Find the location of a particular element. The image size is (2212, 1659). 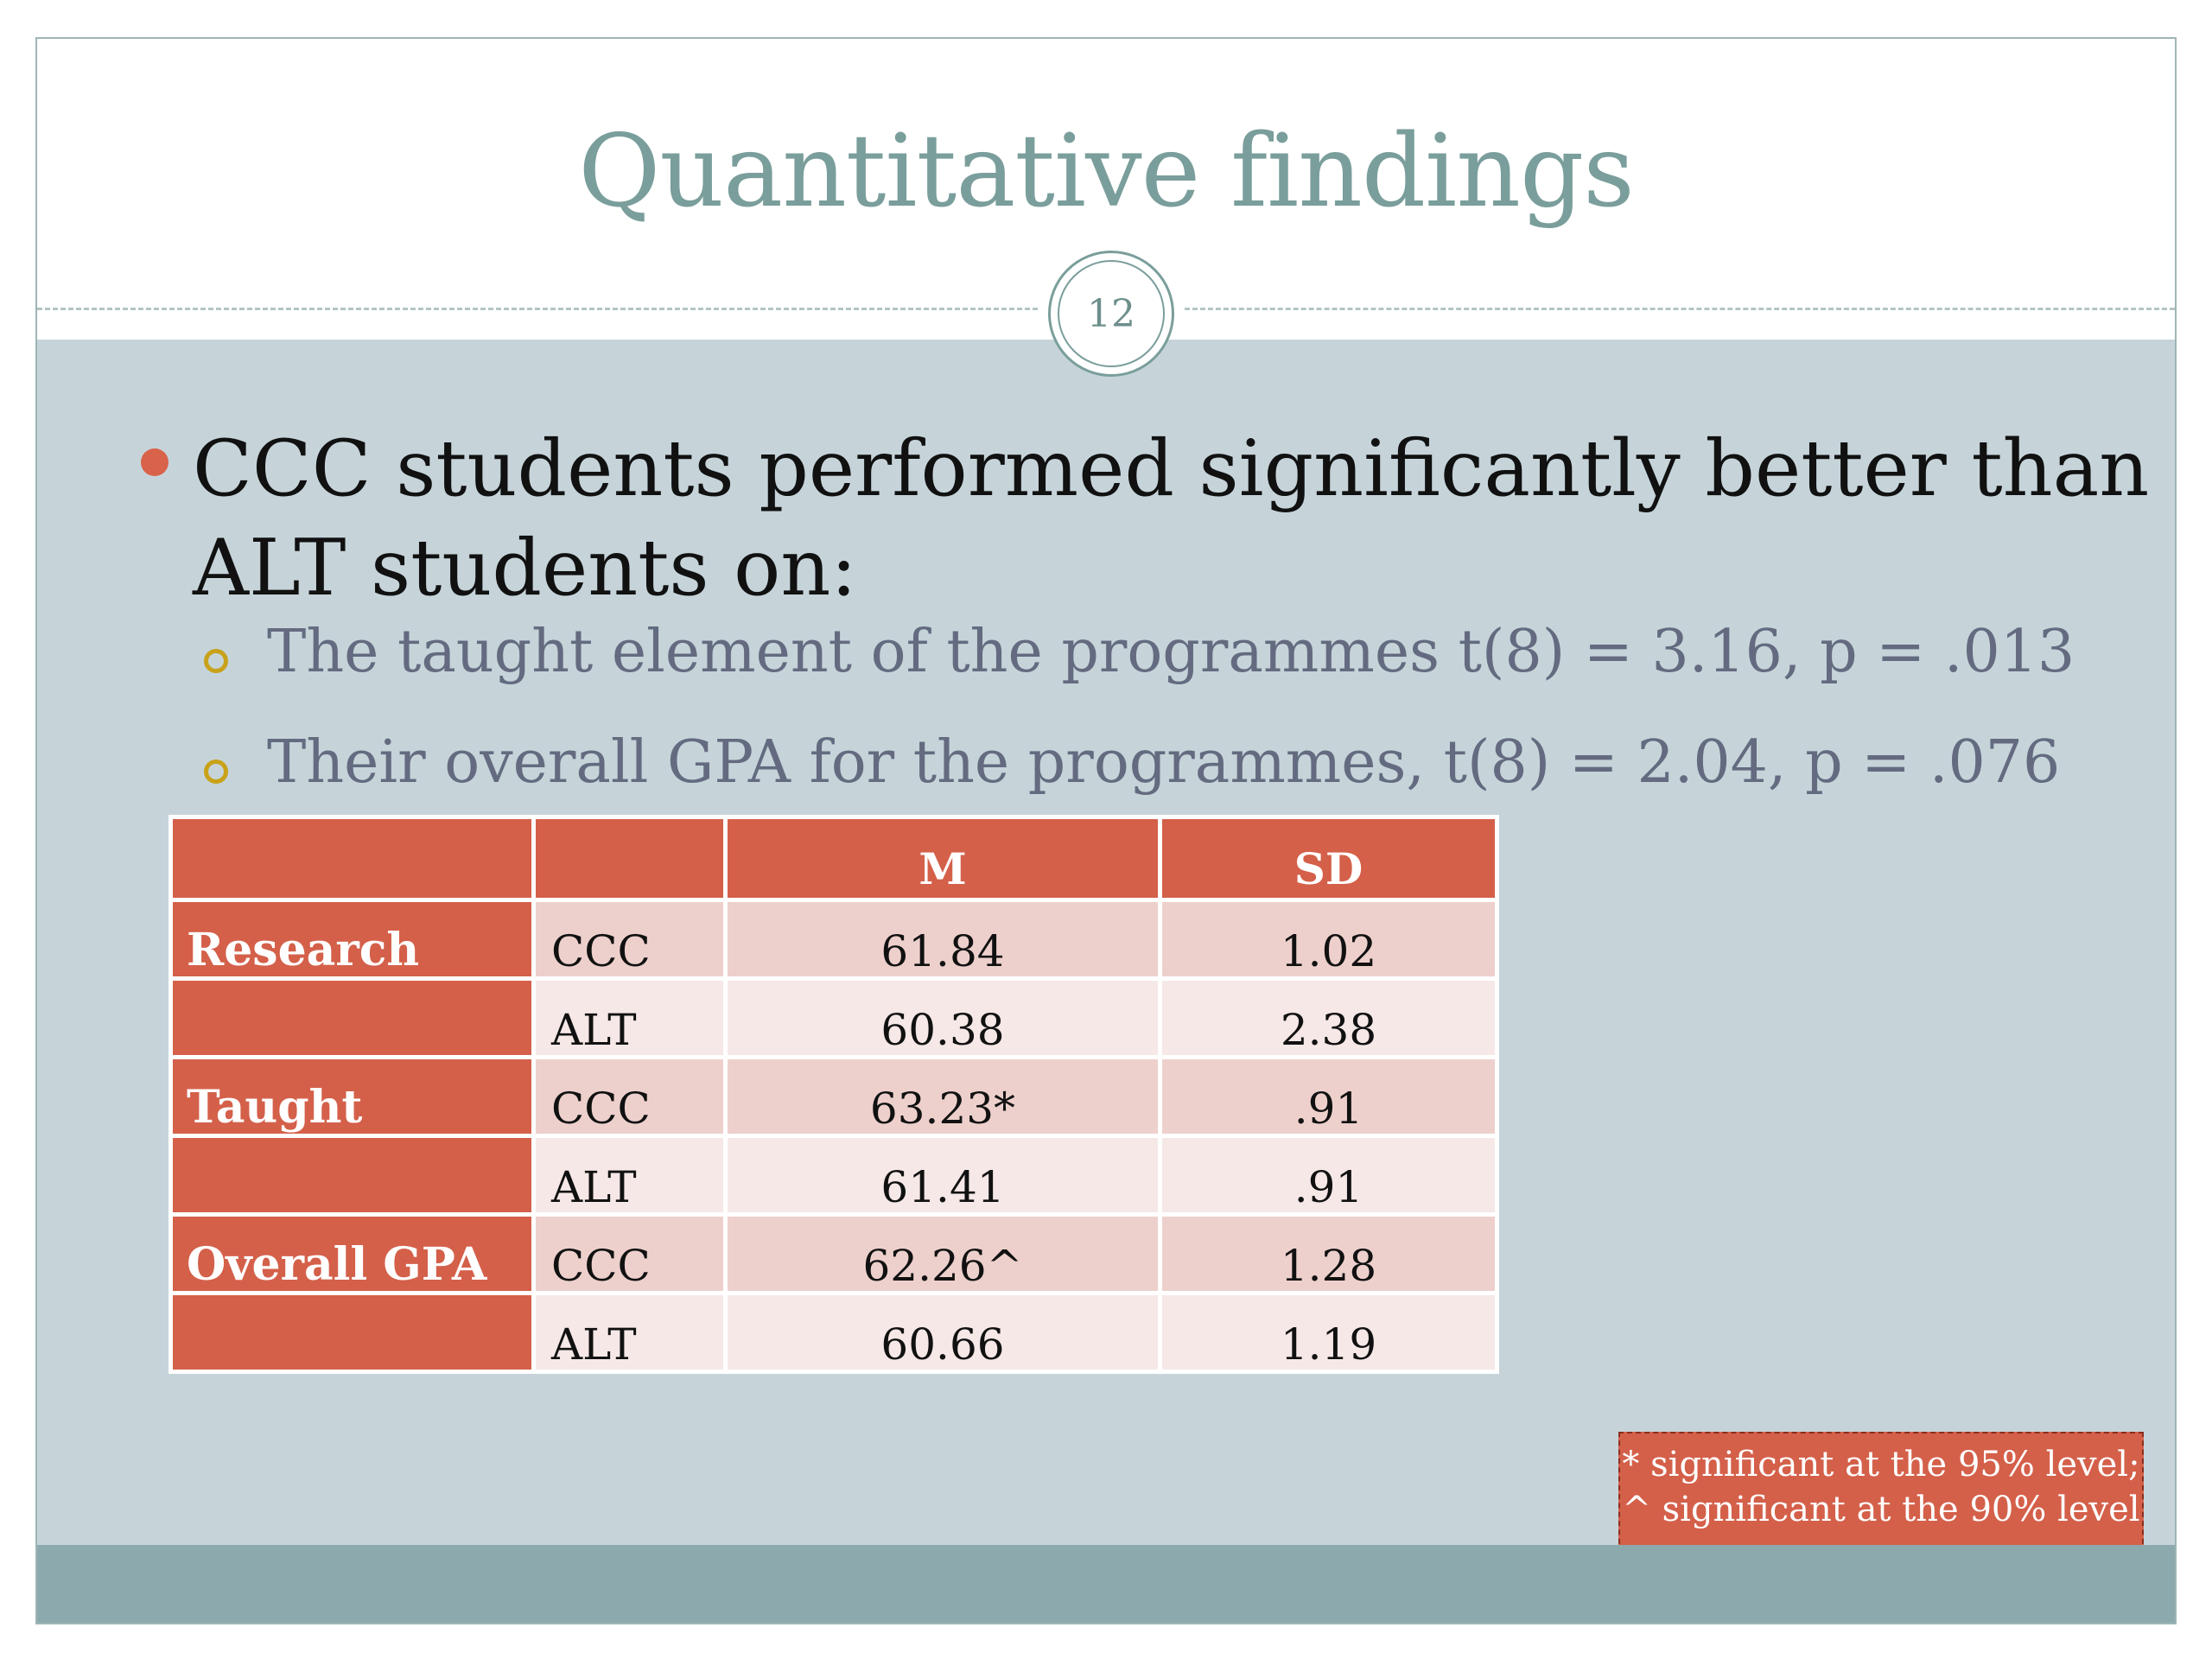

table-row: Overall GPA CCC 62.26^ 1.28 is located at coordinates (833, 1253).